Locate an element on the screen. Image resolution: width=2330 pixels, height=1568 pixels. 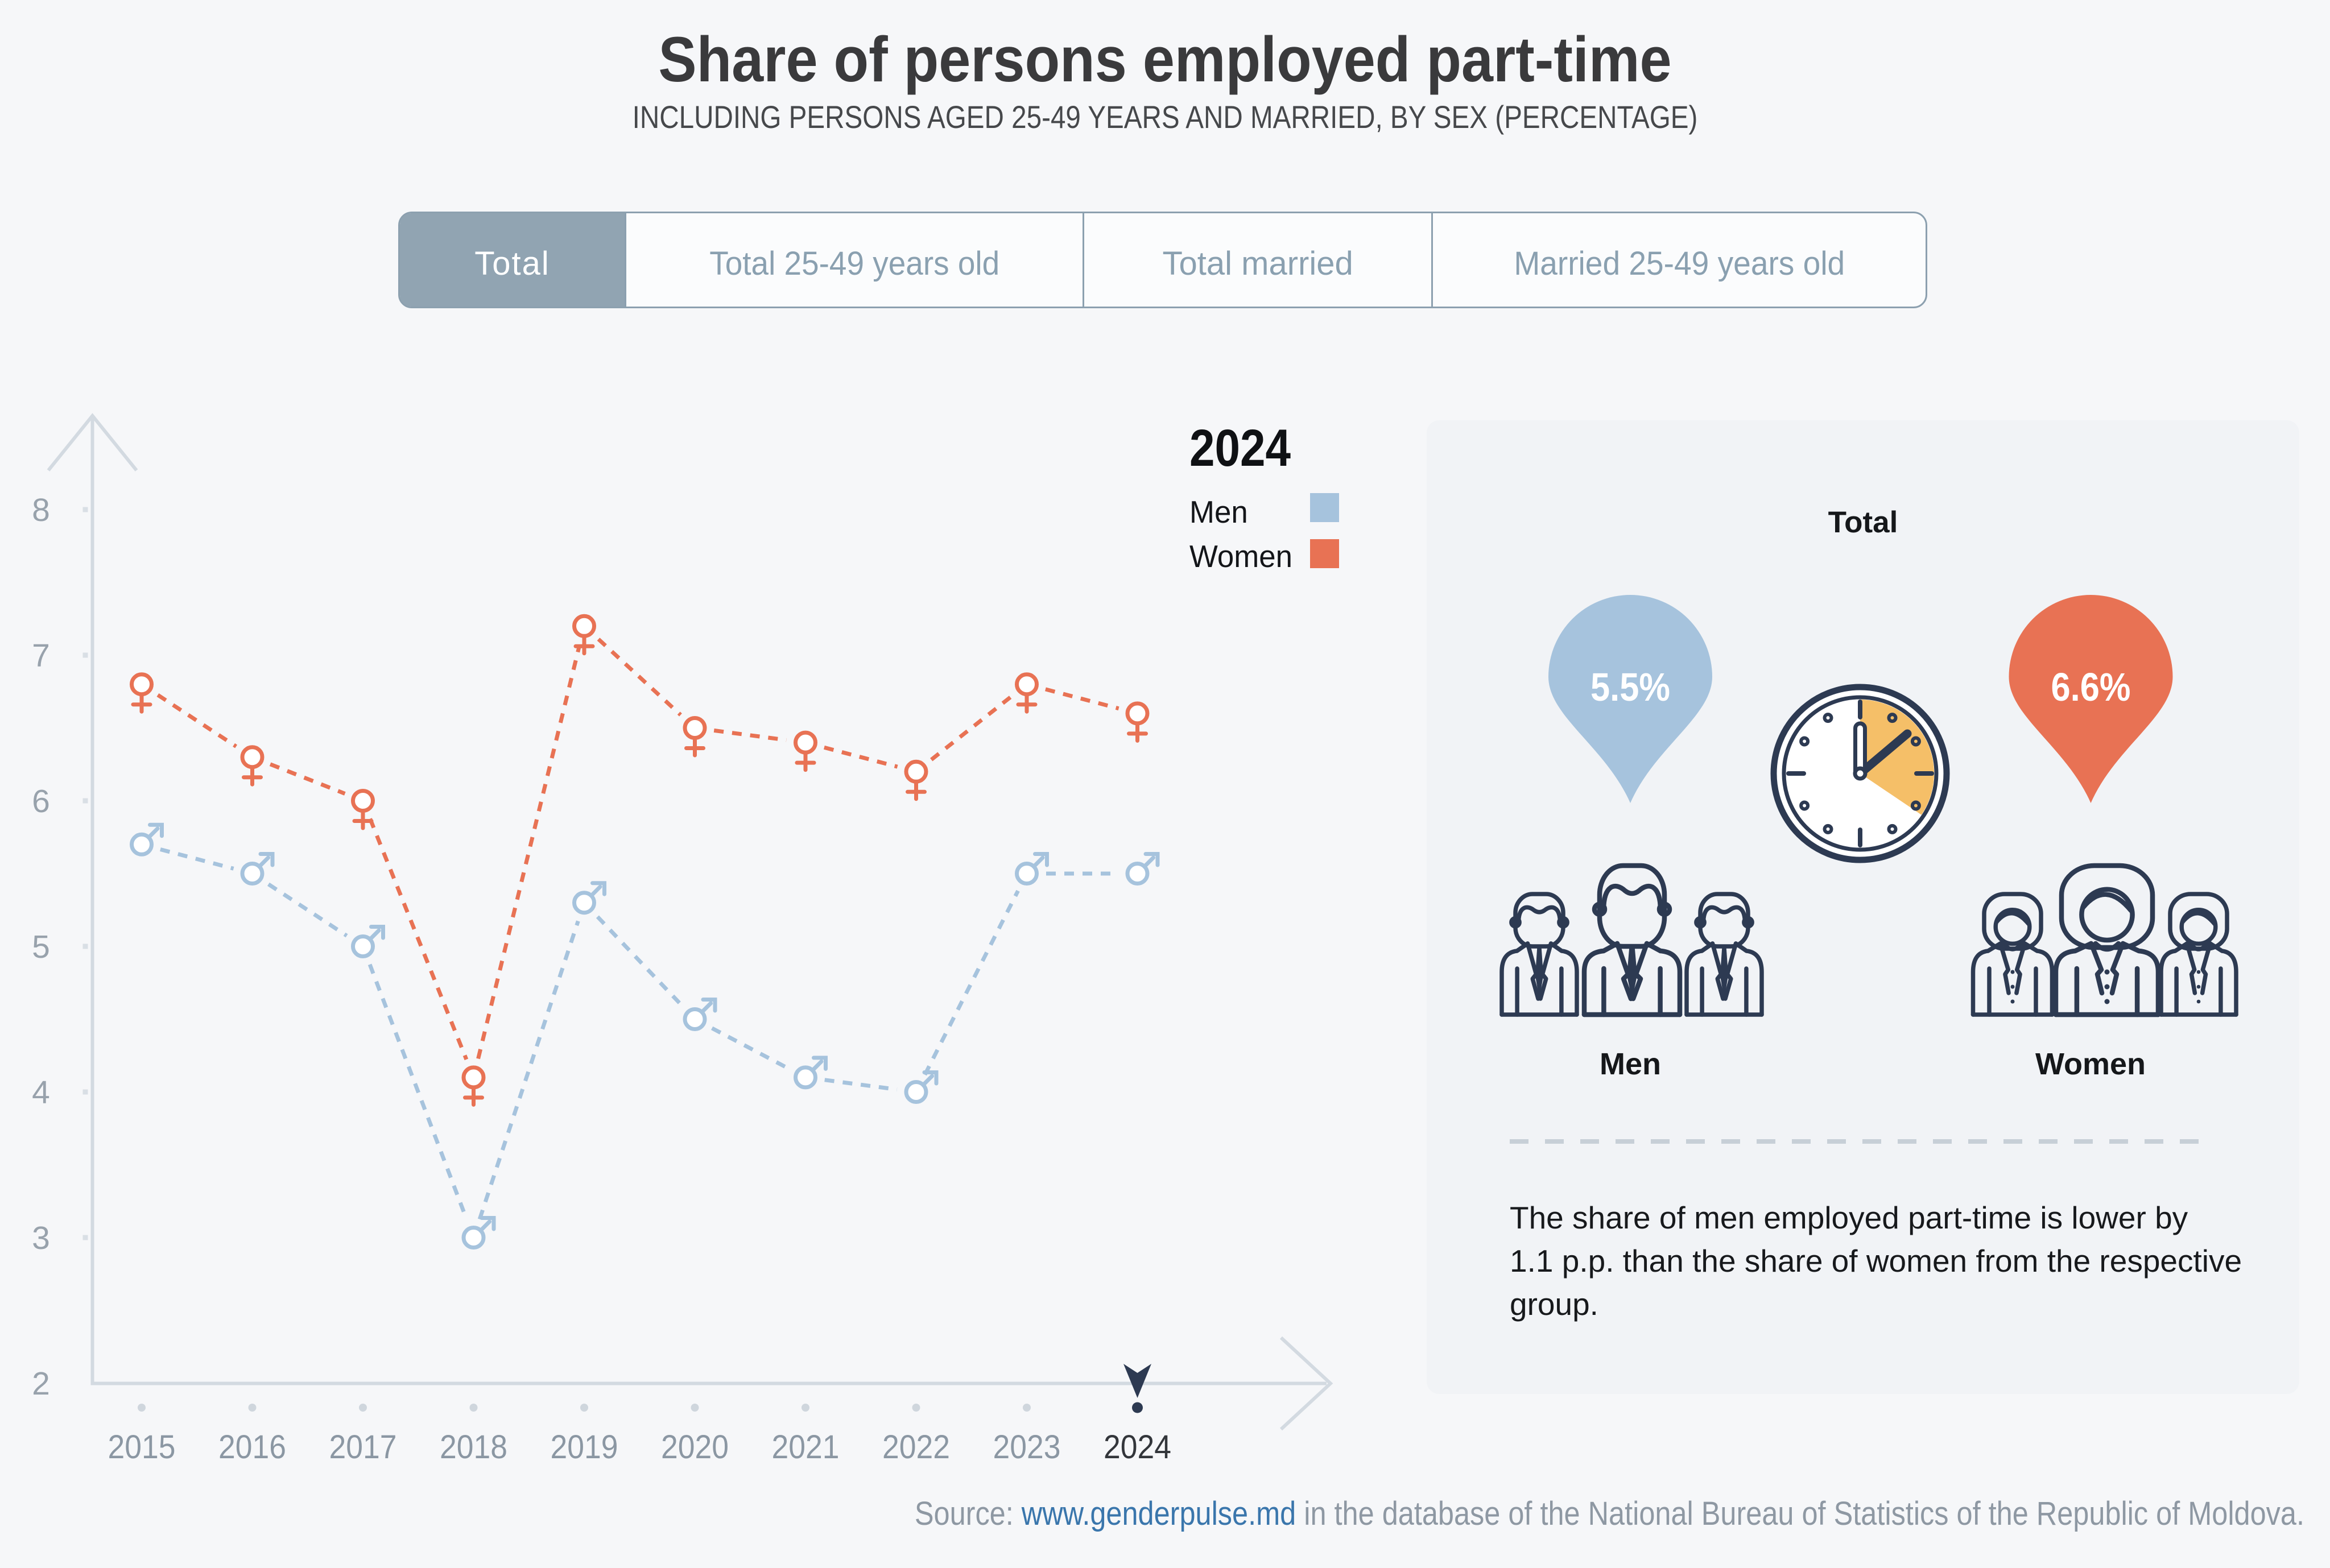
svg-text: 6.6% is located at coordinates (2091, 687).